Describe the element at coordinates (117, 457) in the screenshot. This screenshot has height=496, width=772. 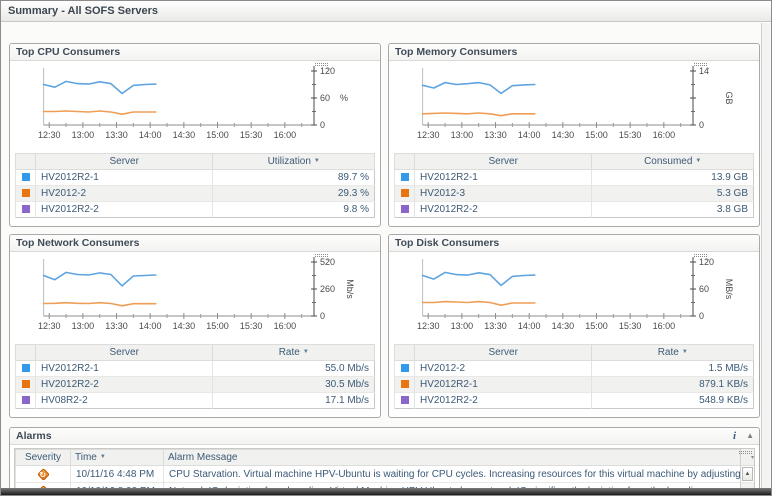
I see `column-header-time: Time ▼` at that location.